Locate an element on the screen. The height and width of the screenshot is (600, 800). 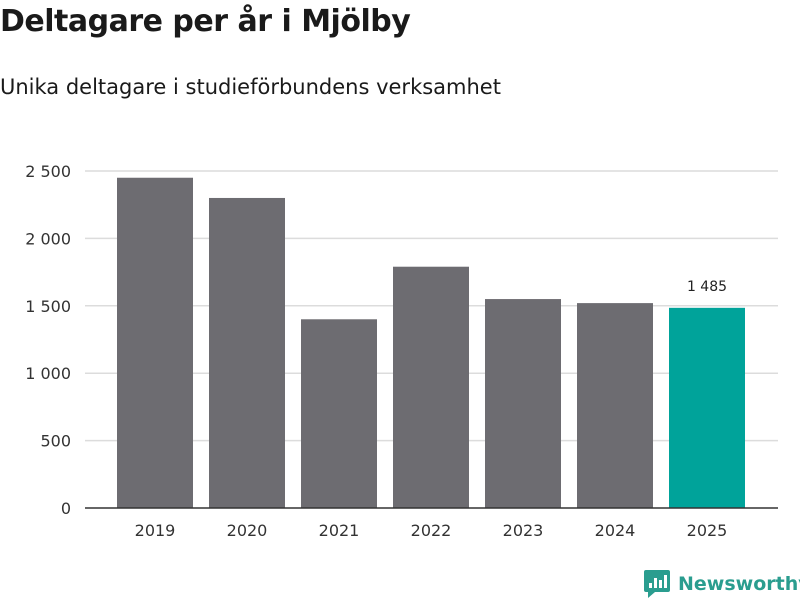
newsworthy-logo-text: Newsworthy is located at coordinates (739, 584).